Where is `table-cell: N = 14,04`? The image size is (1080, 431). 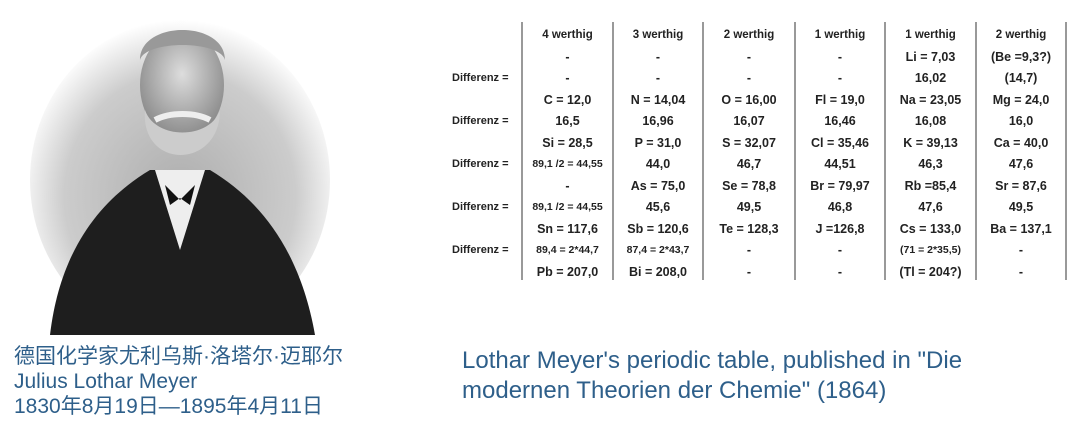 table-cell: N = 14,04 is located at coordinates (658, 99).